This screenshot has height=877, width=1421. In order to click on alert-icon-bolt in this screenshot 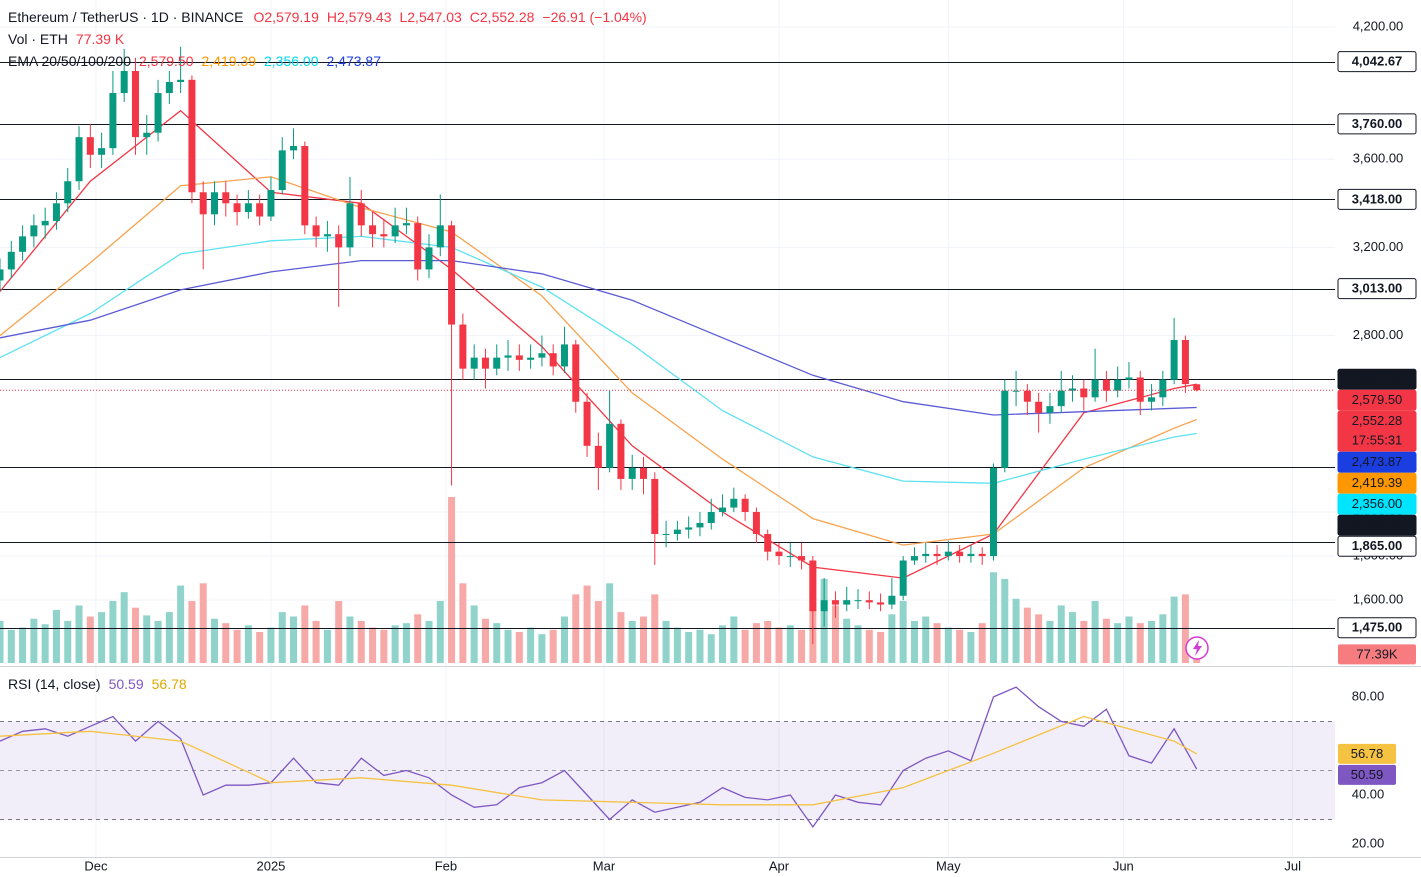, I will do `click(1197, 648)`.